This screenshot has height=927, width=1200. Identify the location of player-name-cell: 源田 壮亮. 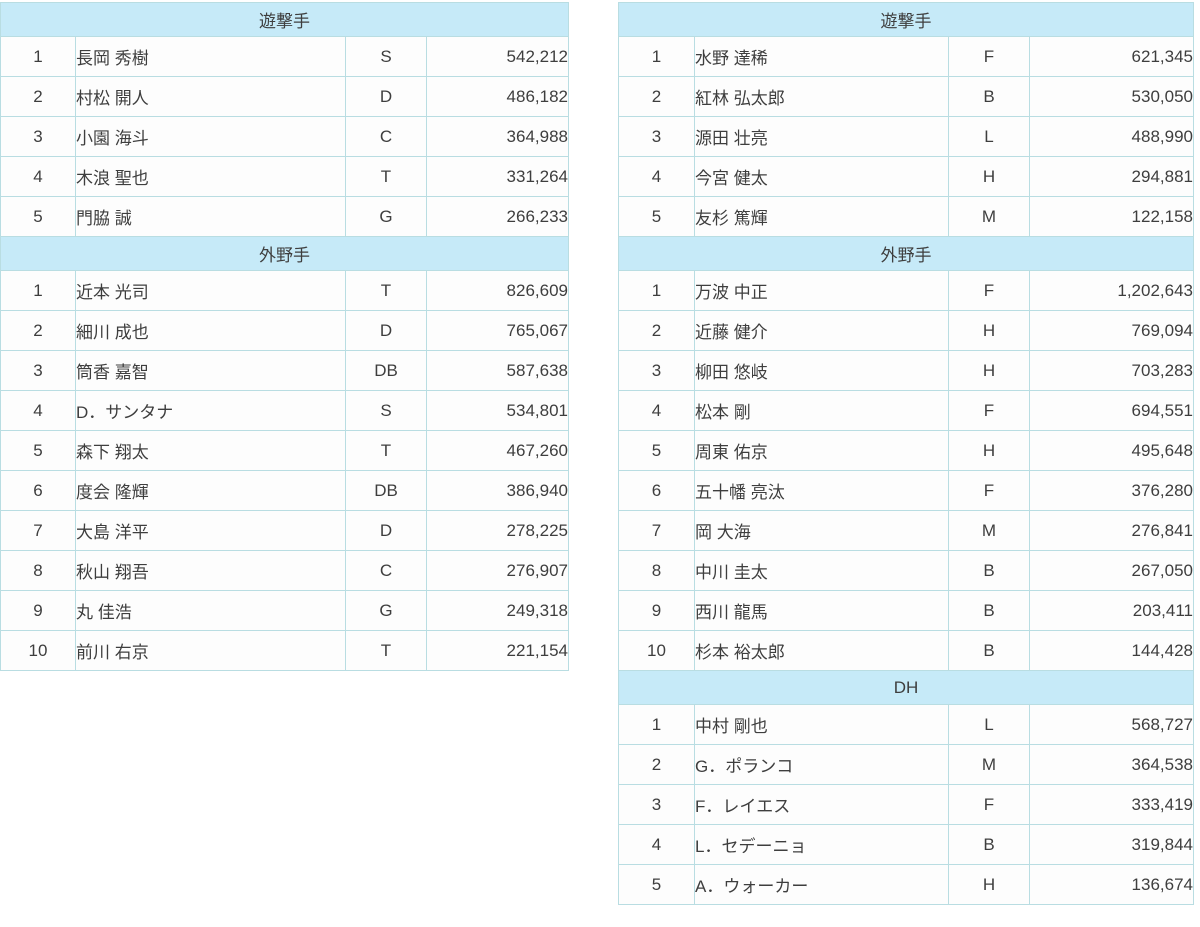
(821, 136).